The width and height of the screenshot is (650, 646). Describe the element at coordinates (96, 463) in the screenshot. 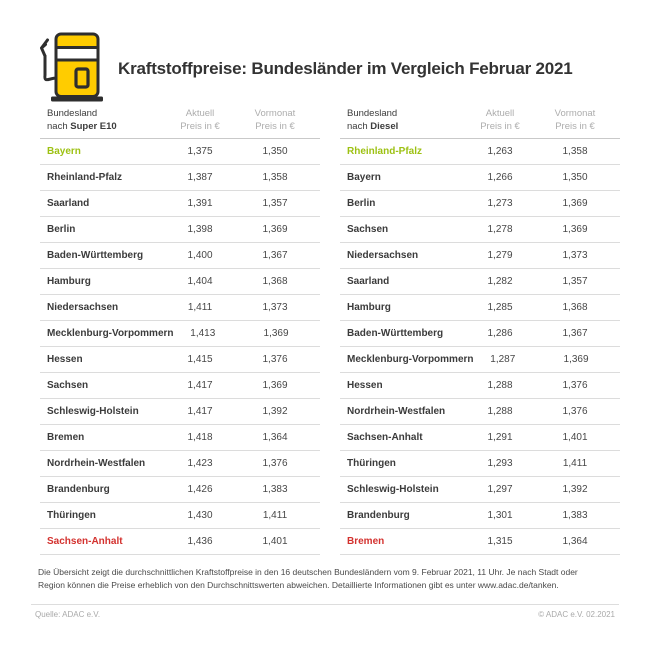

I see `state-name: Nordrhein-Westfalen` at that location.